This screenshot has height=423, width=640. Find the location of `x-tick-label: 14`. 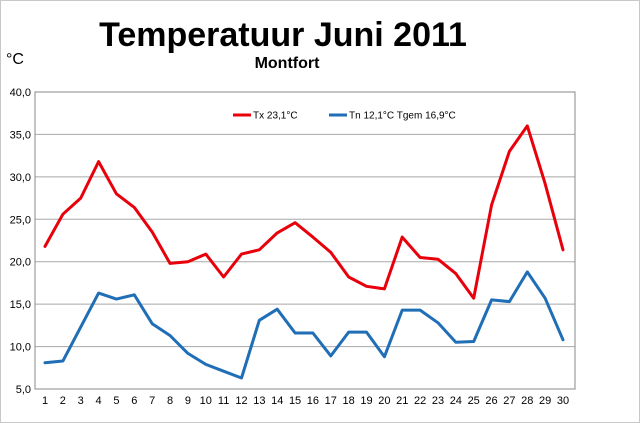

x-tick-label: 14 is located at coordinates (277, 401).